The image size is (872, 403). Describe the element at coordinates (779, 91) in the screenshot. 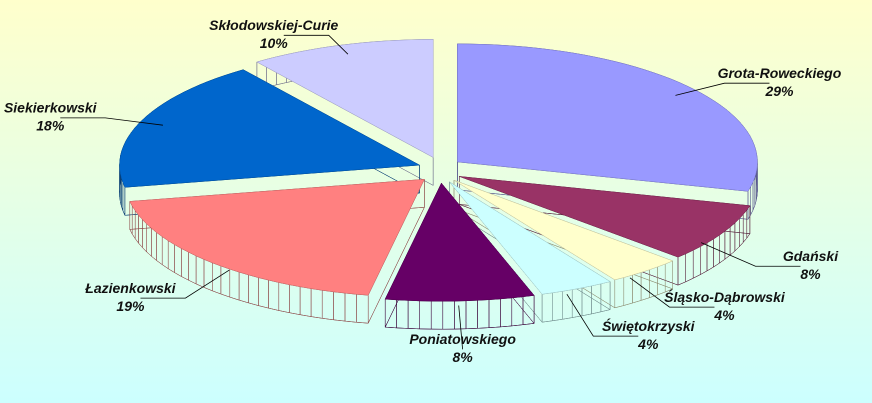

I see `slice-value-label: 29%` at that location.